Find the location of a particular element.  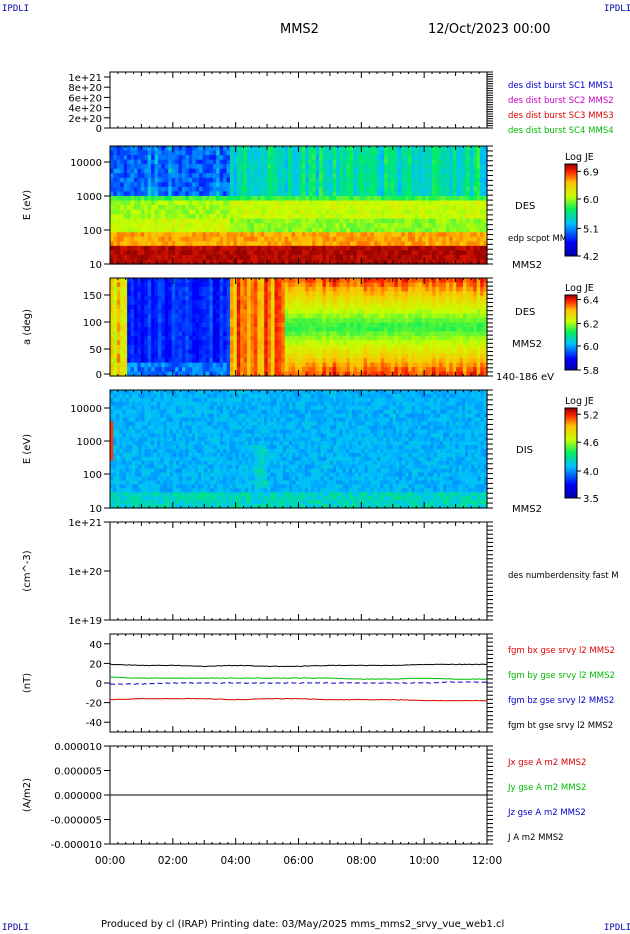

des-energy-scpot-side-label: edp scpot MMS2 is located at coordinates (543, 239).